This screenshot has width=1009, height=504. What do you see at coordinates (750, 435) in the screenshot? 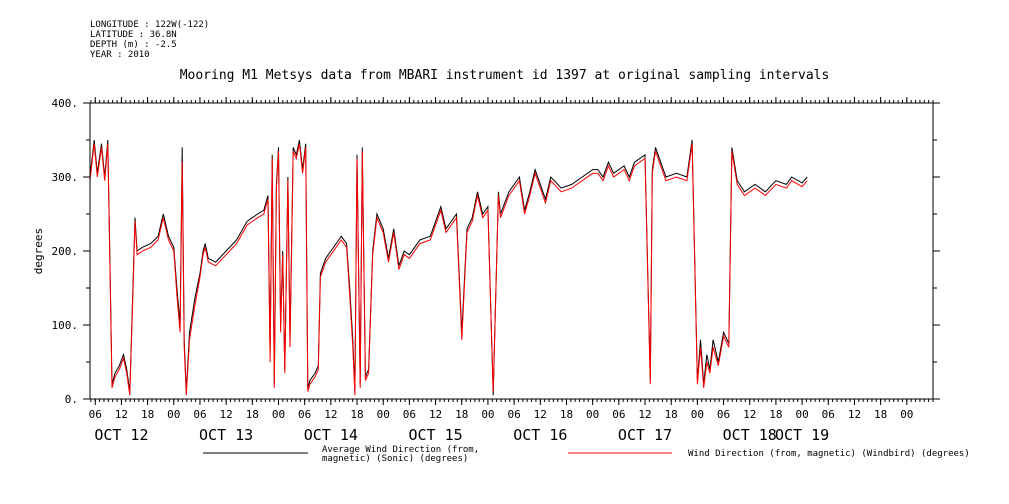
I see `x-day-label: OCT 18` at bounding box center [750, 435].